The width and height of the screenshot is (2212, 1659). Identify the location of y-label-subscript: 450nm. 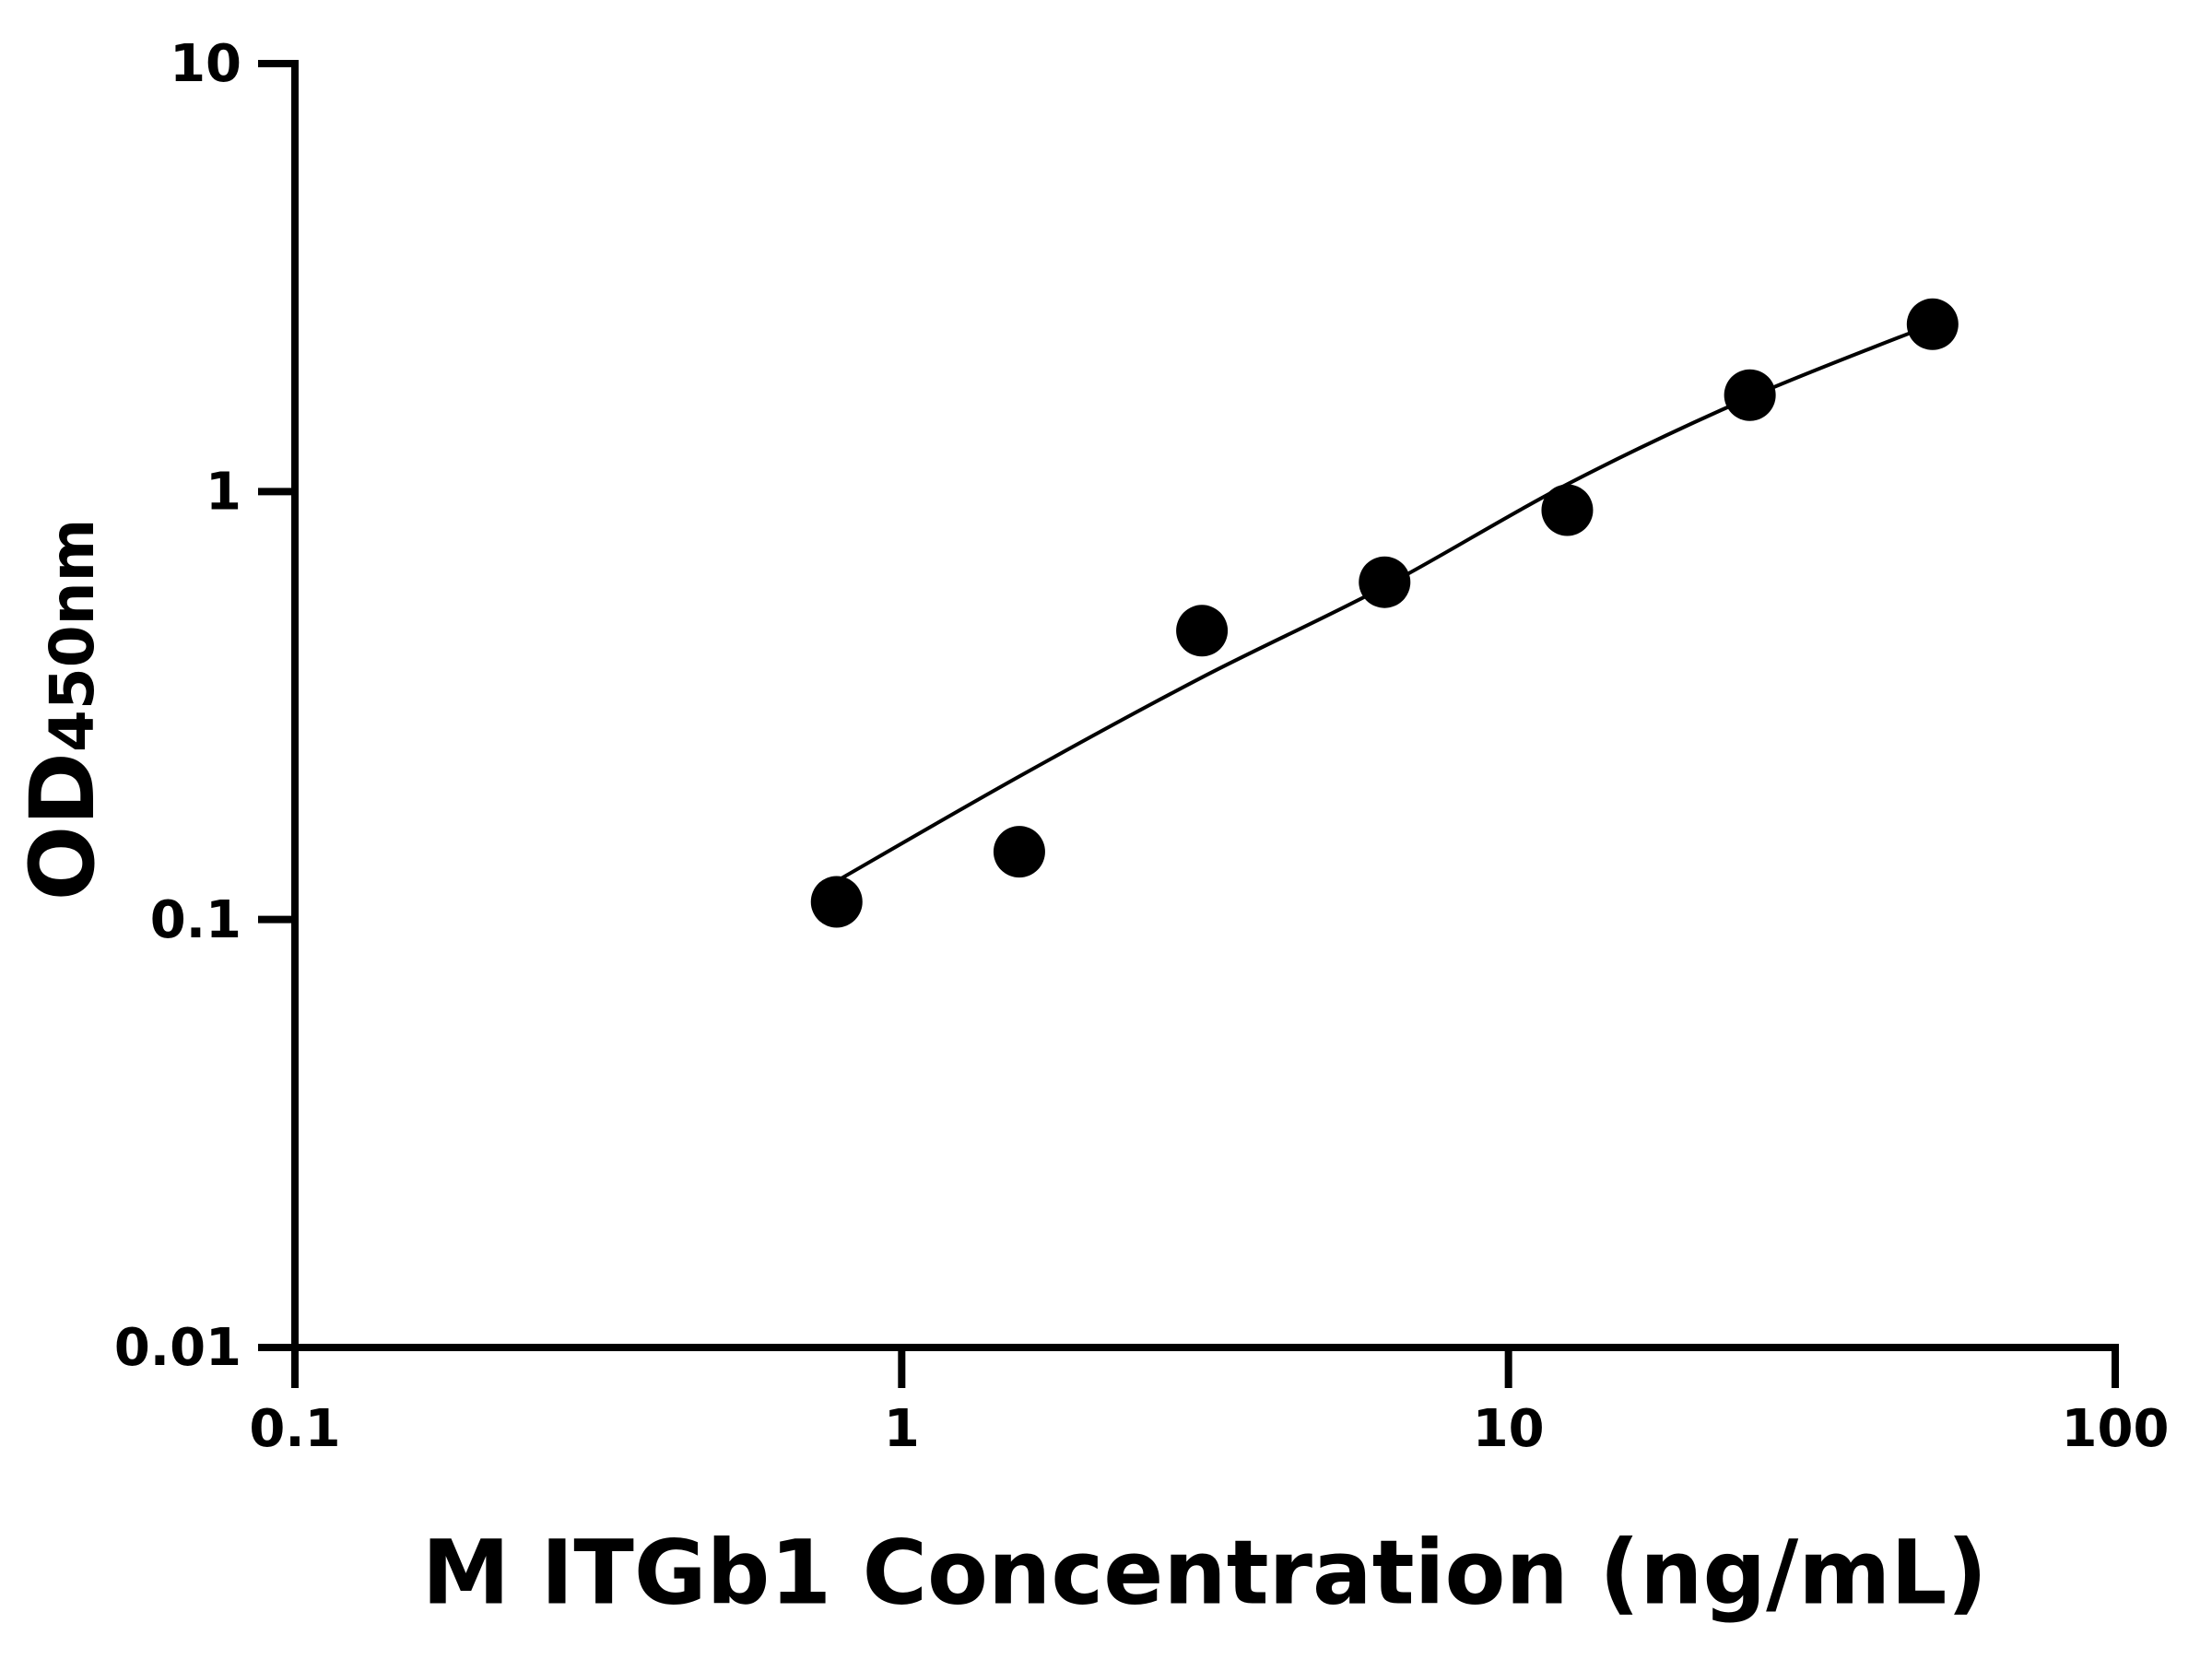
(72, 636).